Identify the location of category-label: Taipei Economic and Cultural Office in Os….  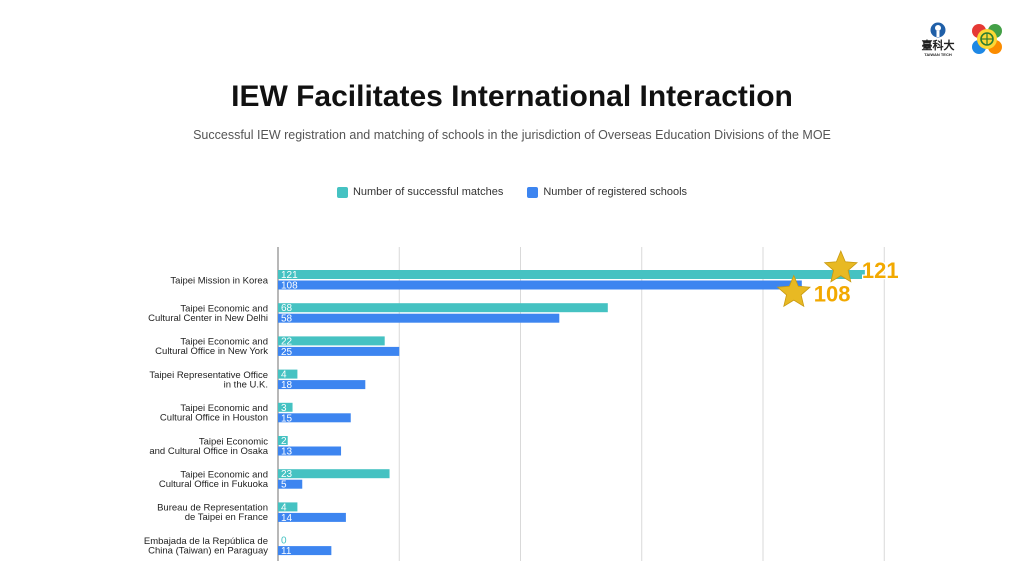
(208, 446).